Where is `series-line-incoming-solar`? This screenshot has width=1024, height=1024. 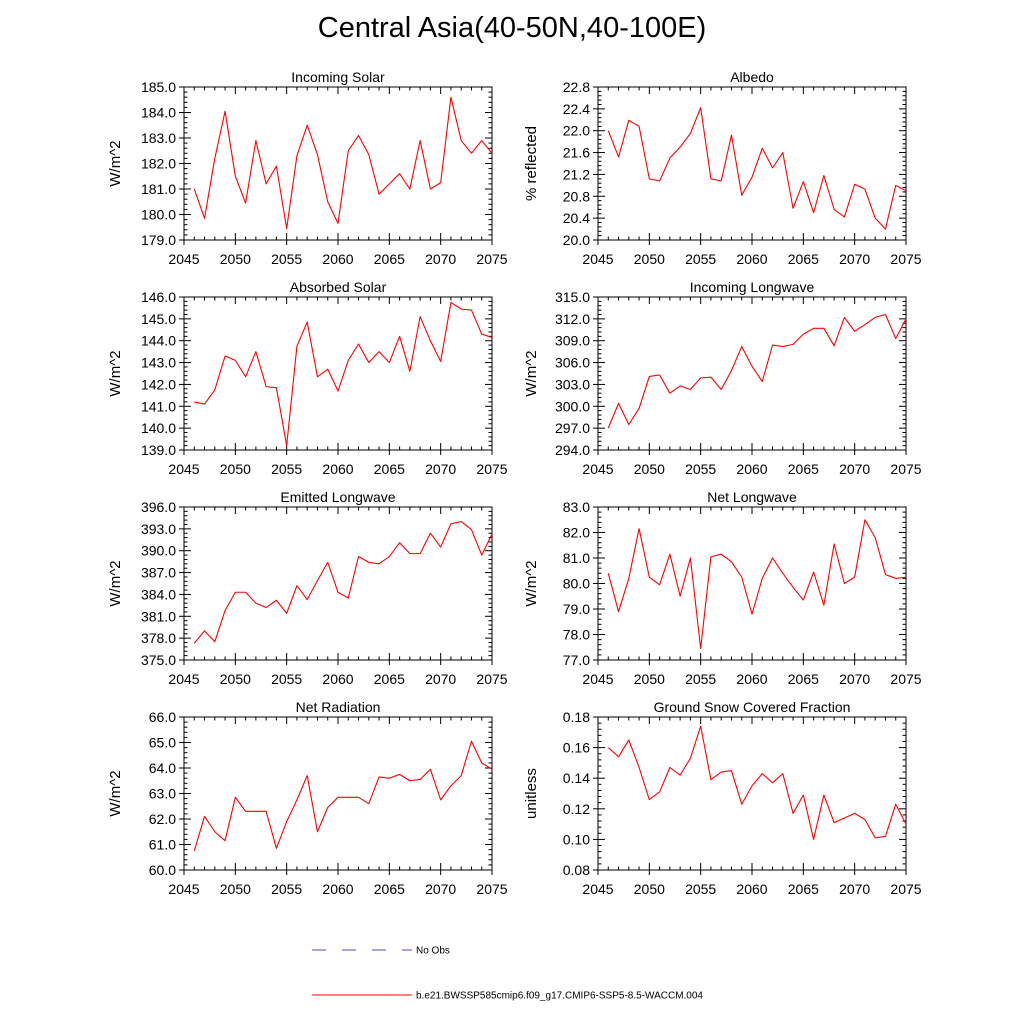 series-line-incoming-solar is located at coordinates (343, 163).